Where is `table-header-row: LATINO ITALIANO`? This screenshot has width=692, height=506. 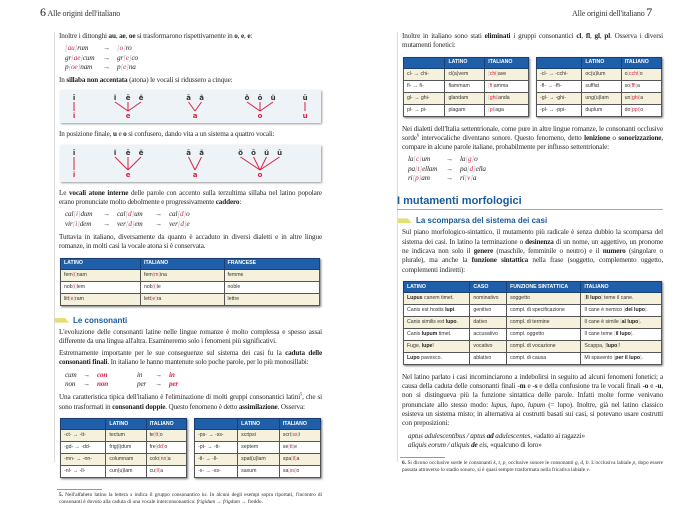
table-header-row: LATINO ITALIANO is located at coordinates (599, 62).